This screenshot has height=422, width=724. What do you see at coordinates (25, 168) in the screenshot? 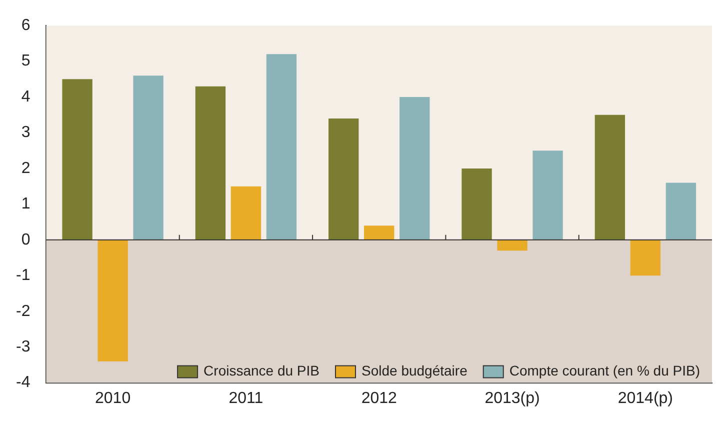
I see `y-tick-label: 2` at bounding box center [25, 168].